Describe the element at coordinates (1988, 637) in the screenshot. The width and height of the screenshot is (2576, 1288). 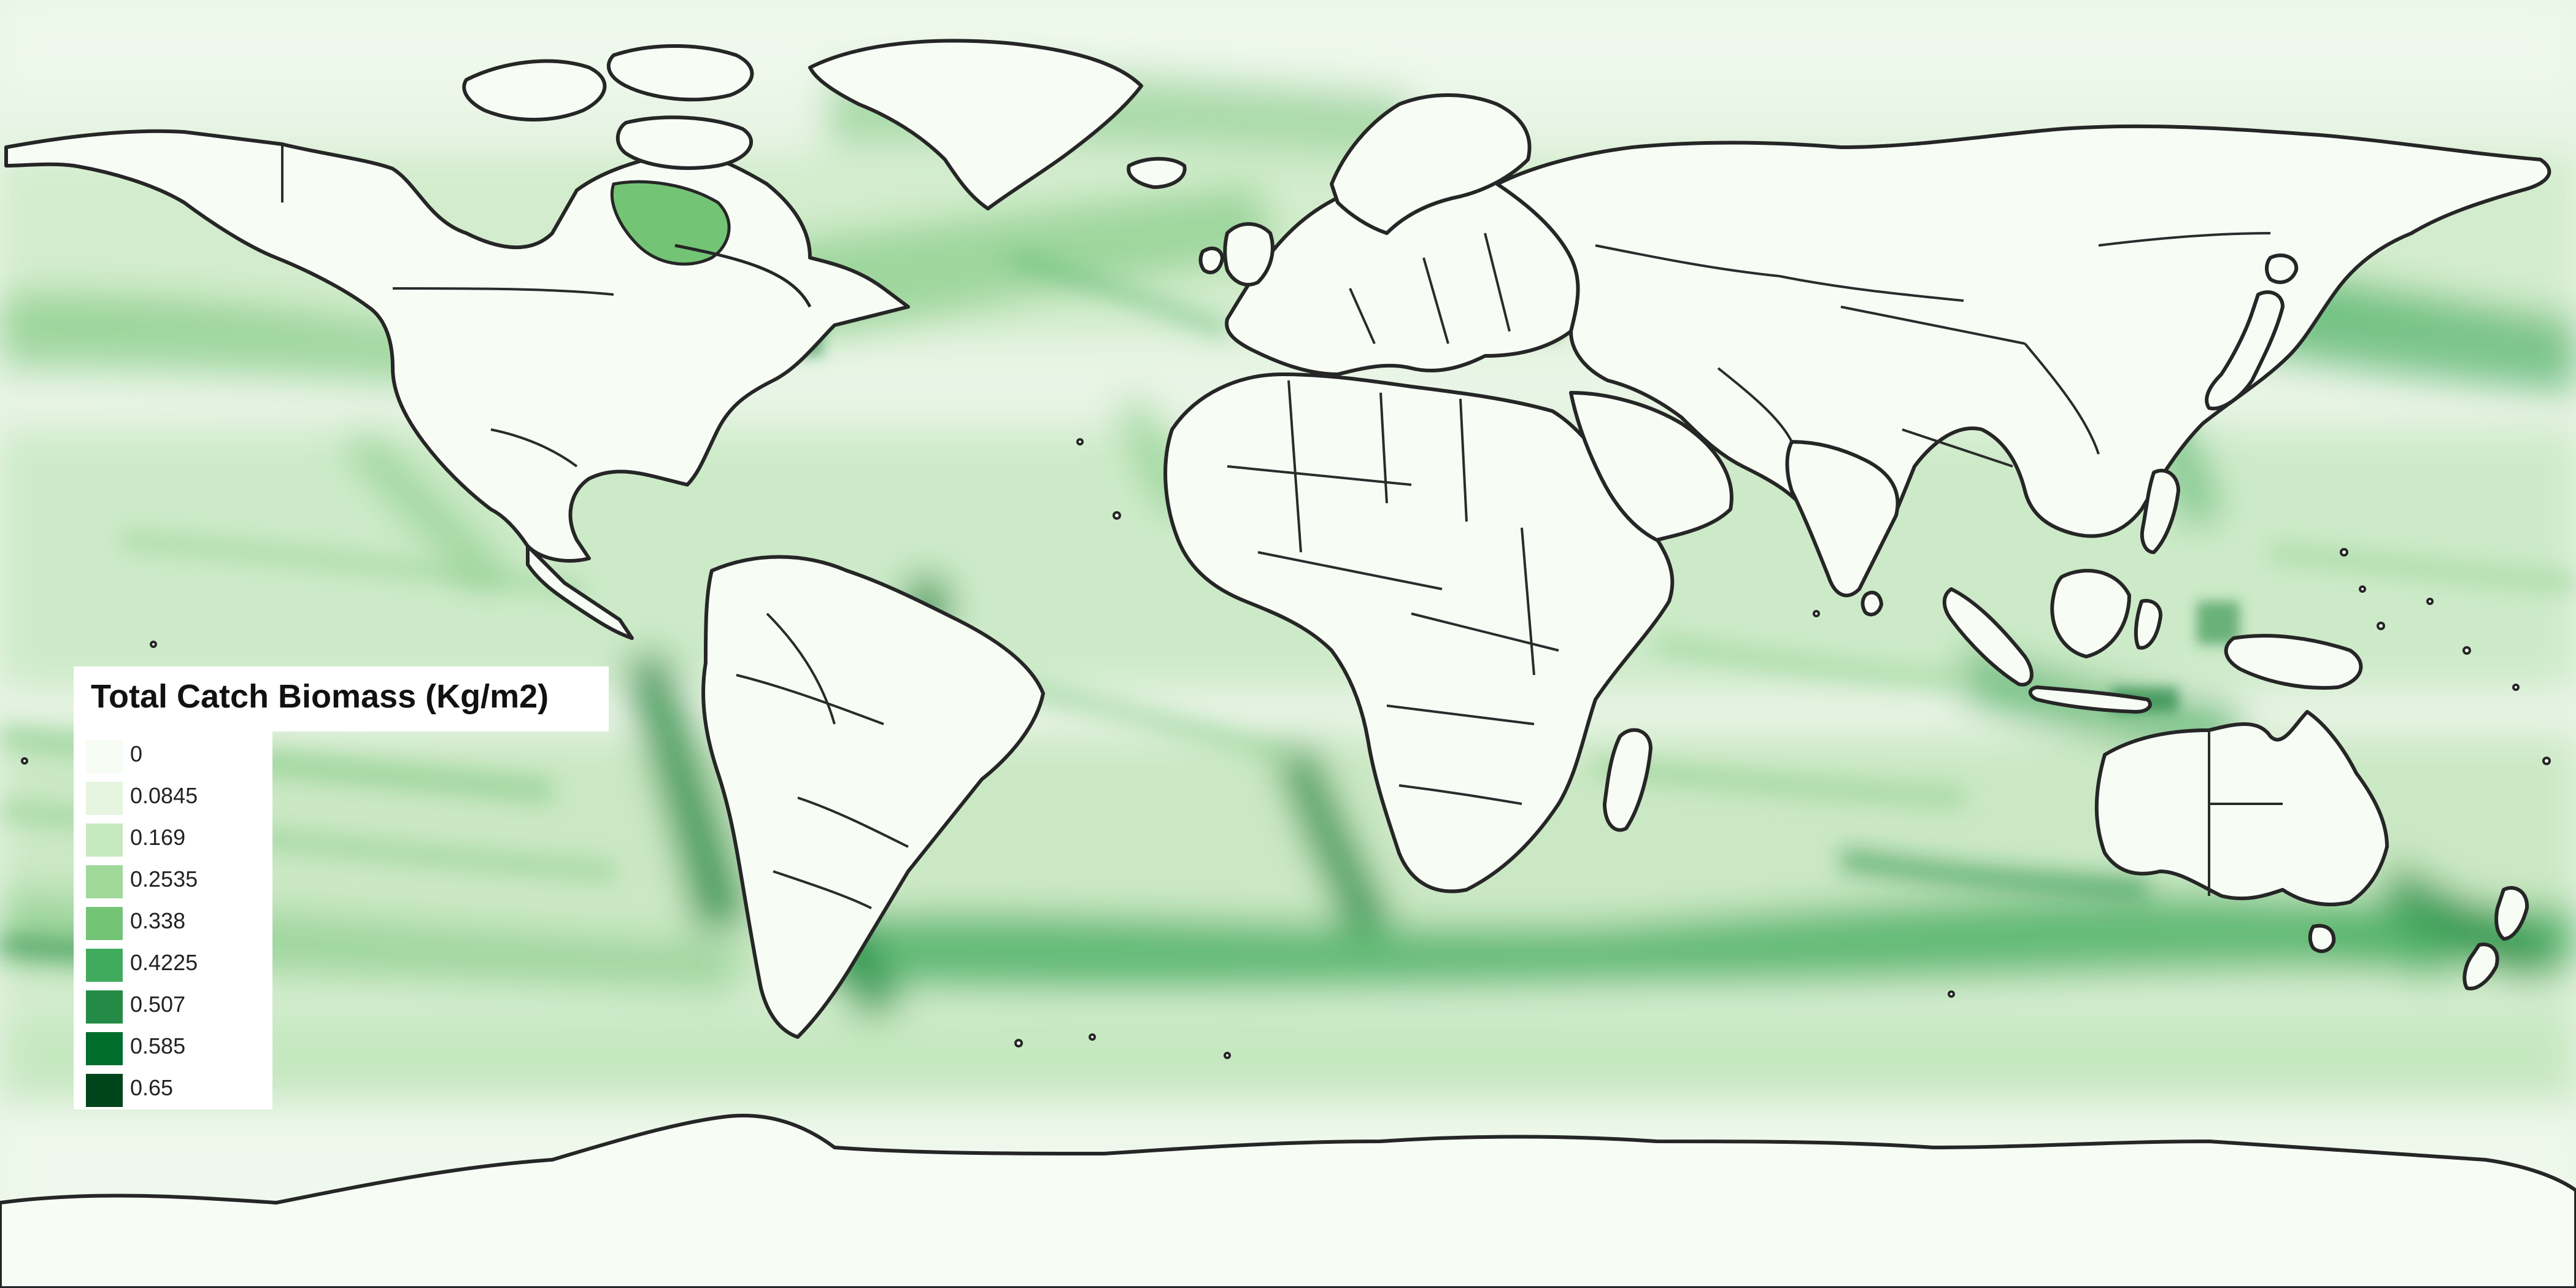
I see `sumatra` at that location.